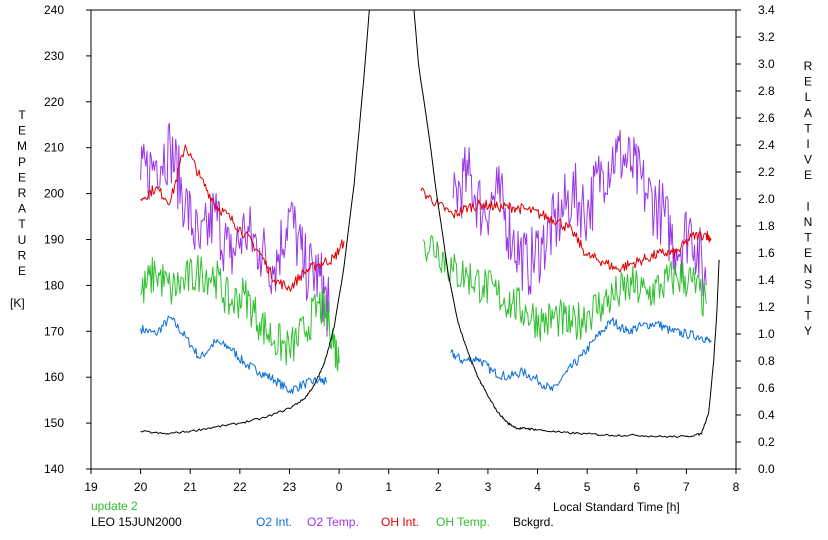 The width and height of the screenshot is (828, 540). What do you see at coordinates (766, 145) in the screenshot?
I see `right-tick-label: 2.4` at bounding box center [766, 145].